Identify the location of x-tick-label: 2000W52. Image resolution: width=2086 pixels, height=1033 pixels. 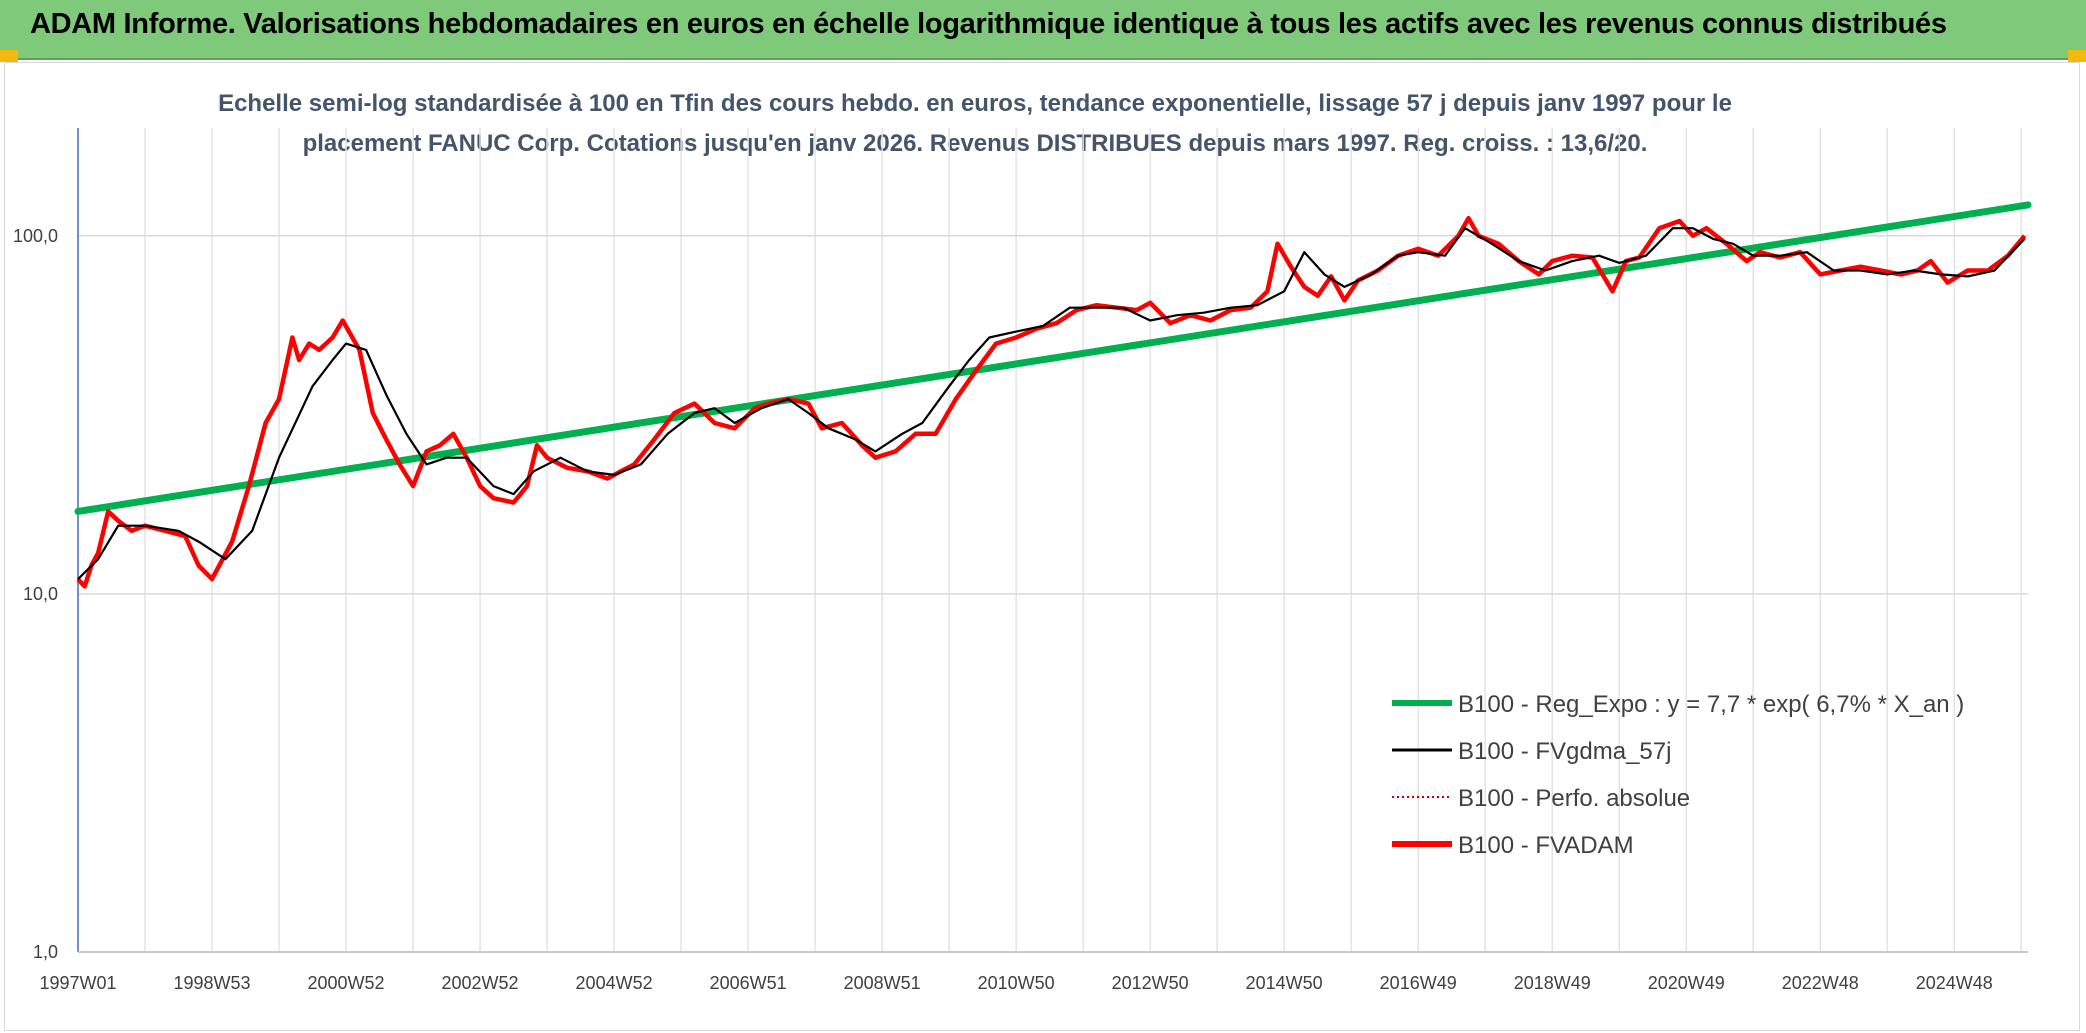
(346, 983).